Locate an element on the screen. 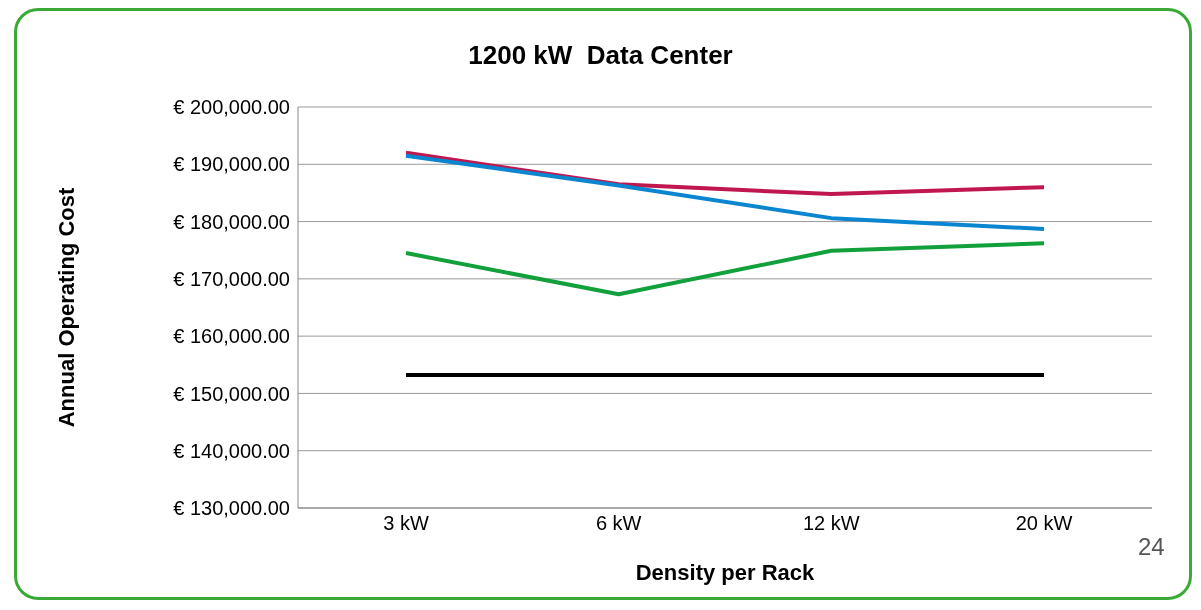  y-tick-label: € 180,000.00 is located at coordinates (231, 221).